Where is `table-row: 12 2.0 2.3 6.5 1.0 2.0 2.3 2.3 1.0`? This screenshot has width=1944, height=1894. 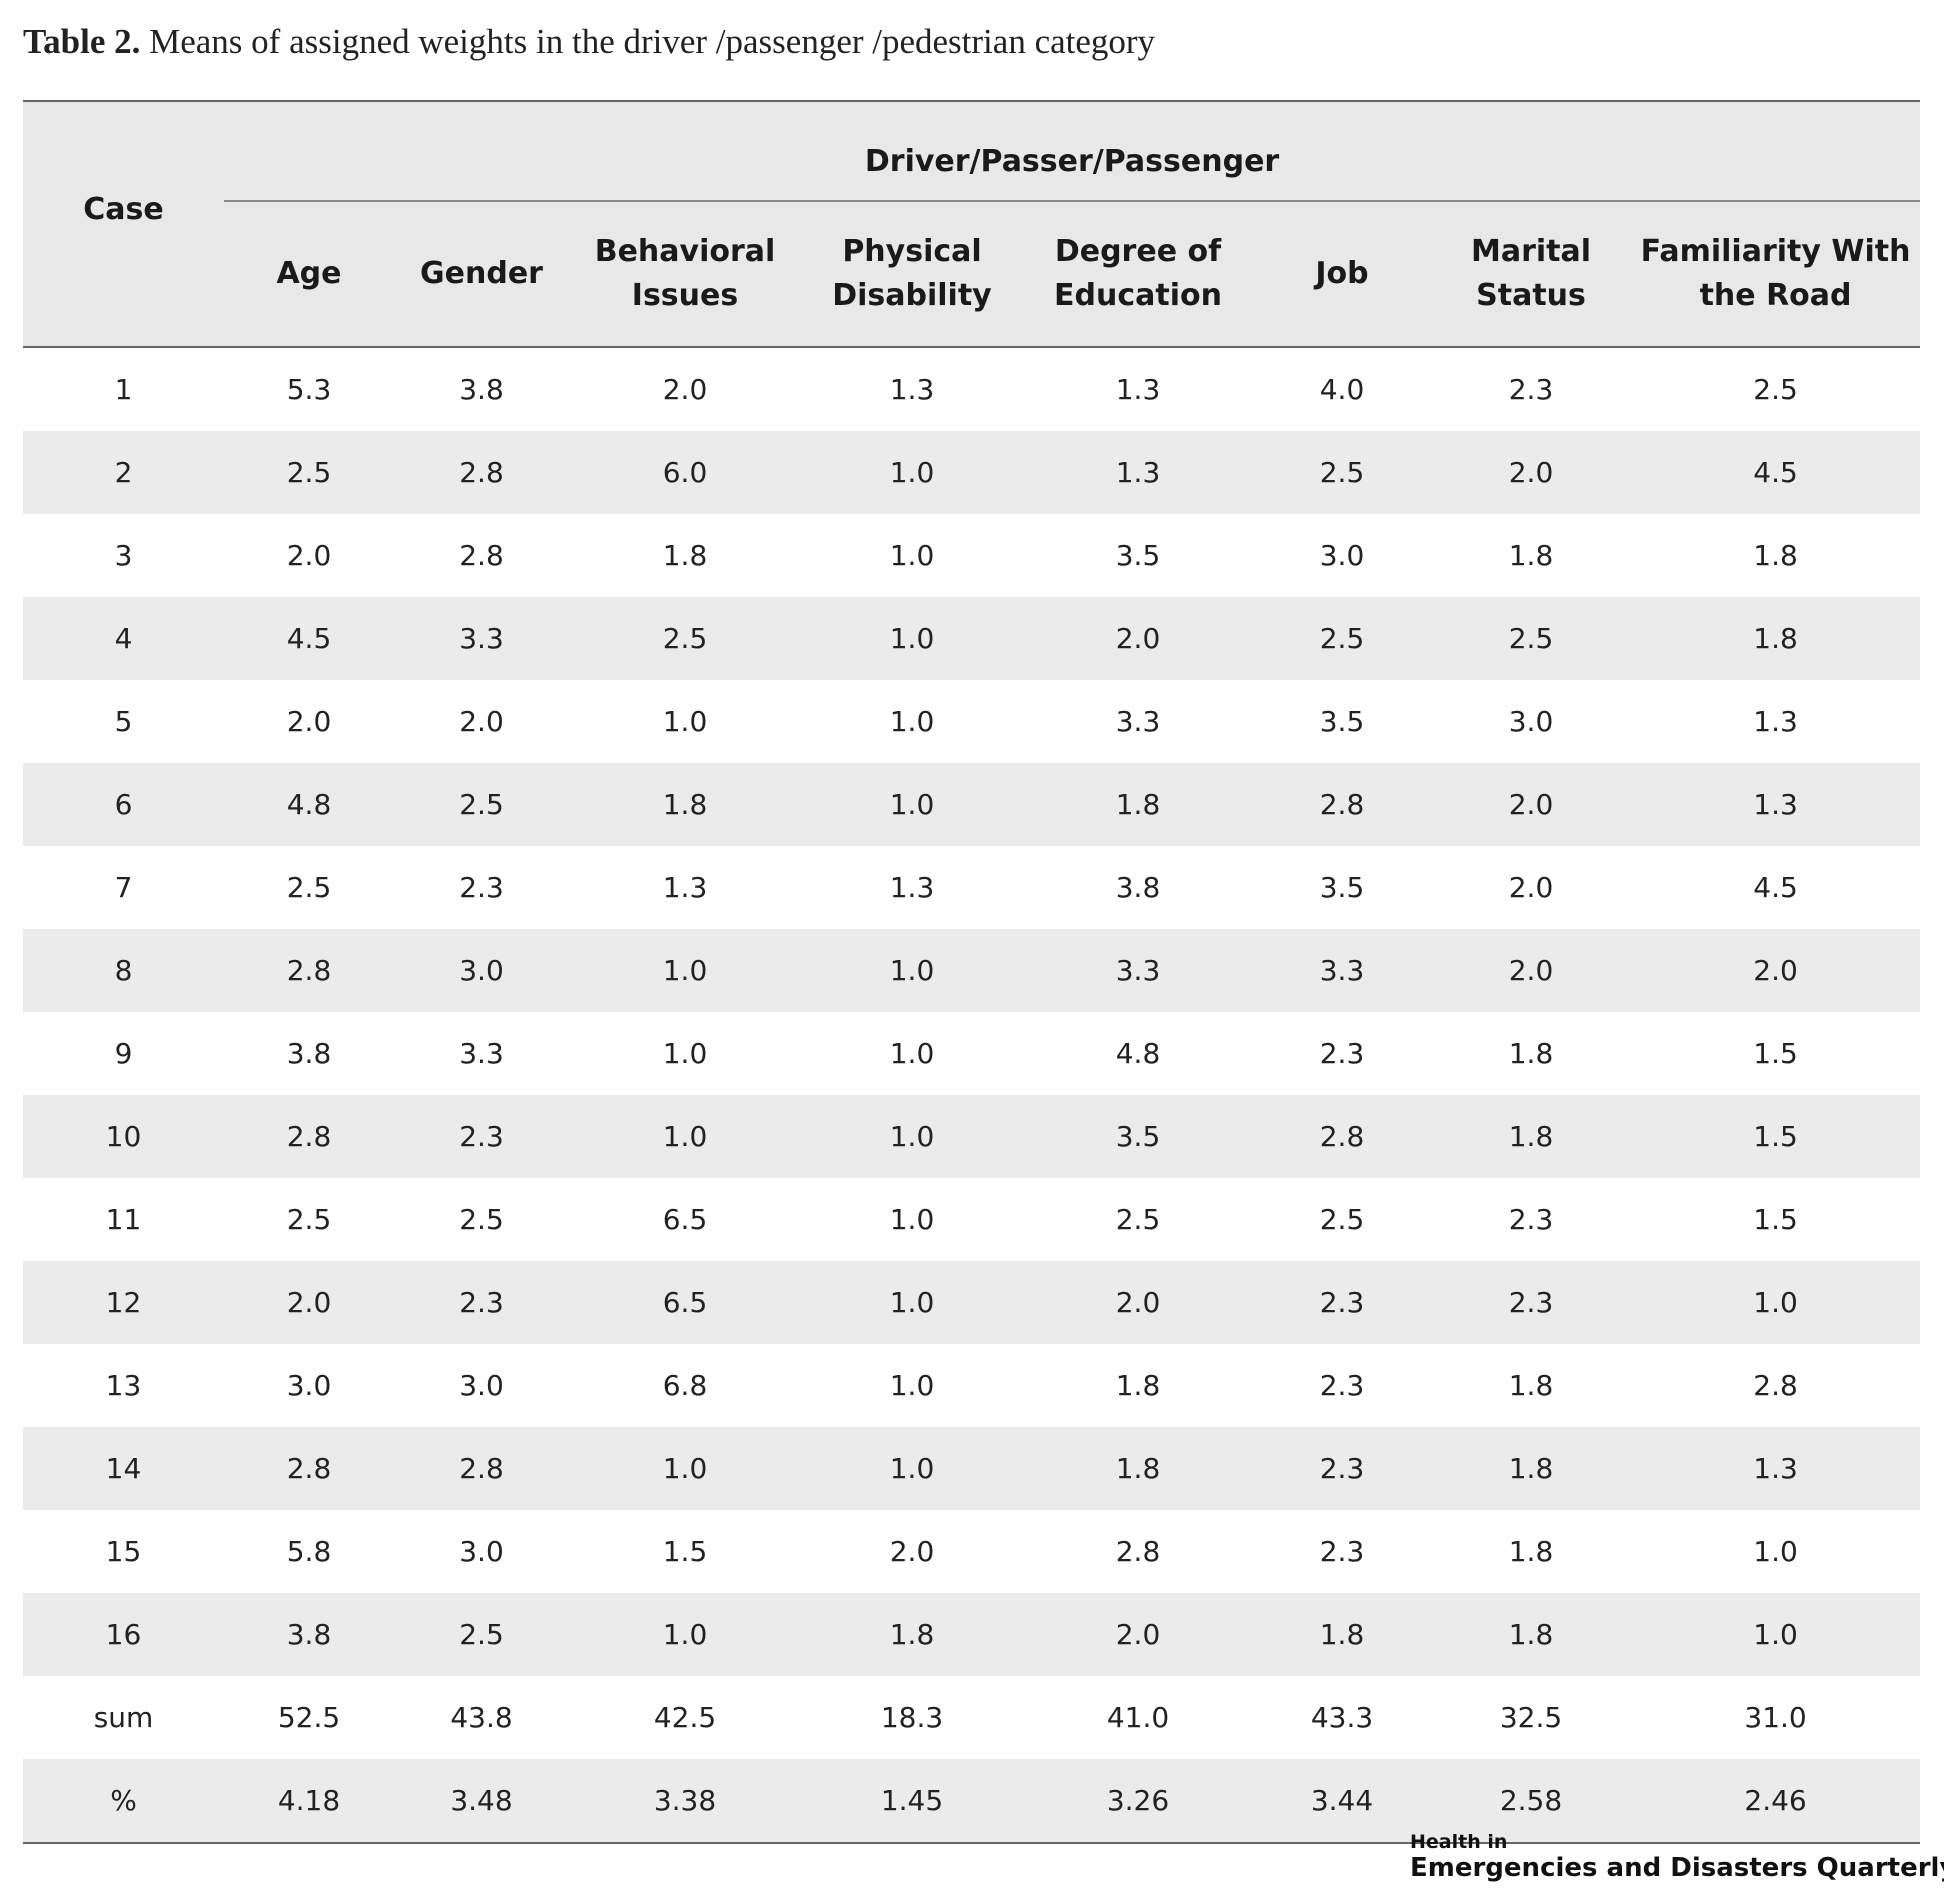 table-row: 12 2.0 2.3 6.5 1.0 2.0 2.3 2.3 1.0 is located at coordinates (972, 1302).